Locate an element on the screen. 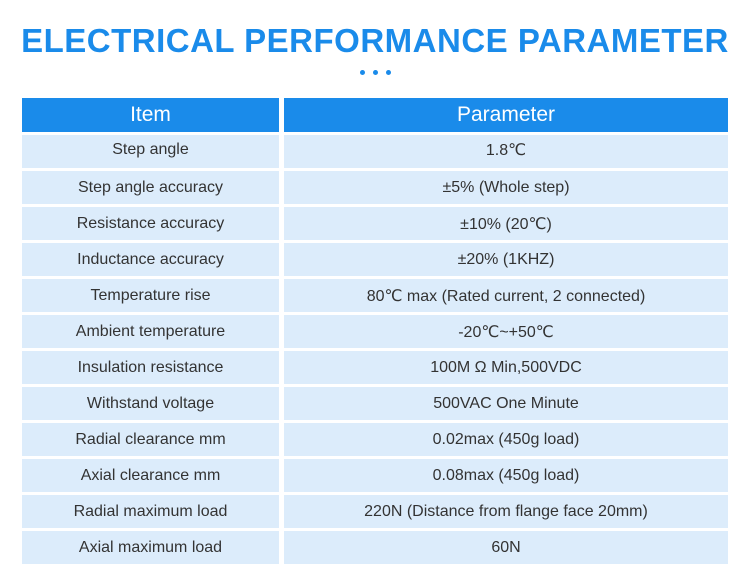 This screenshot has width=750, height=576. item-cell: Axial clearance mm is located at coordinates (150, 475).